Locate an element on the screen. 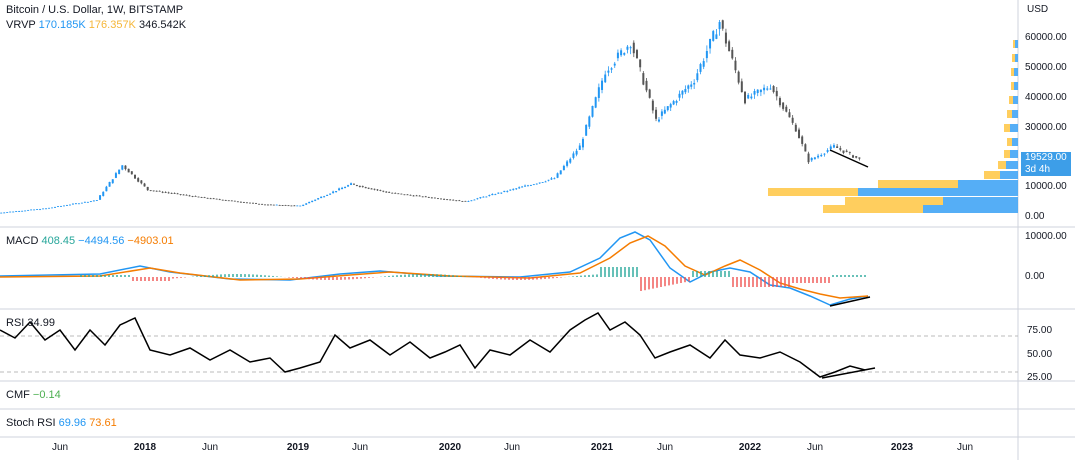  stoch-rsi-label: Stoch RSI is located at coordinates (31, 423).